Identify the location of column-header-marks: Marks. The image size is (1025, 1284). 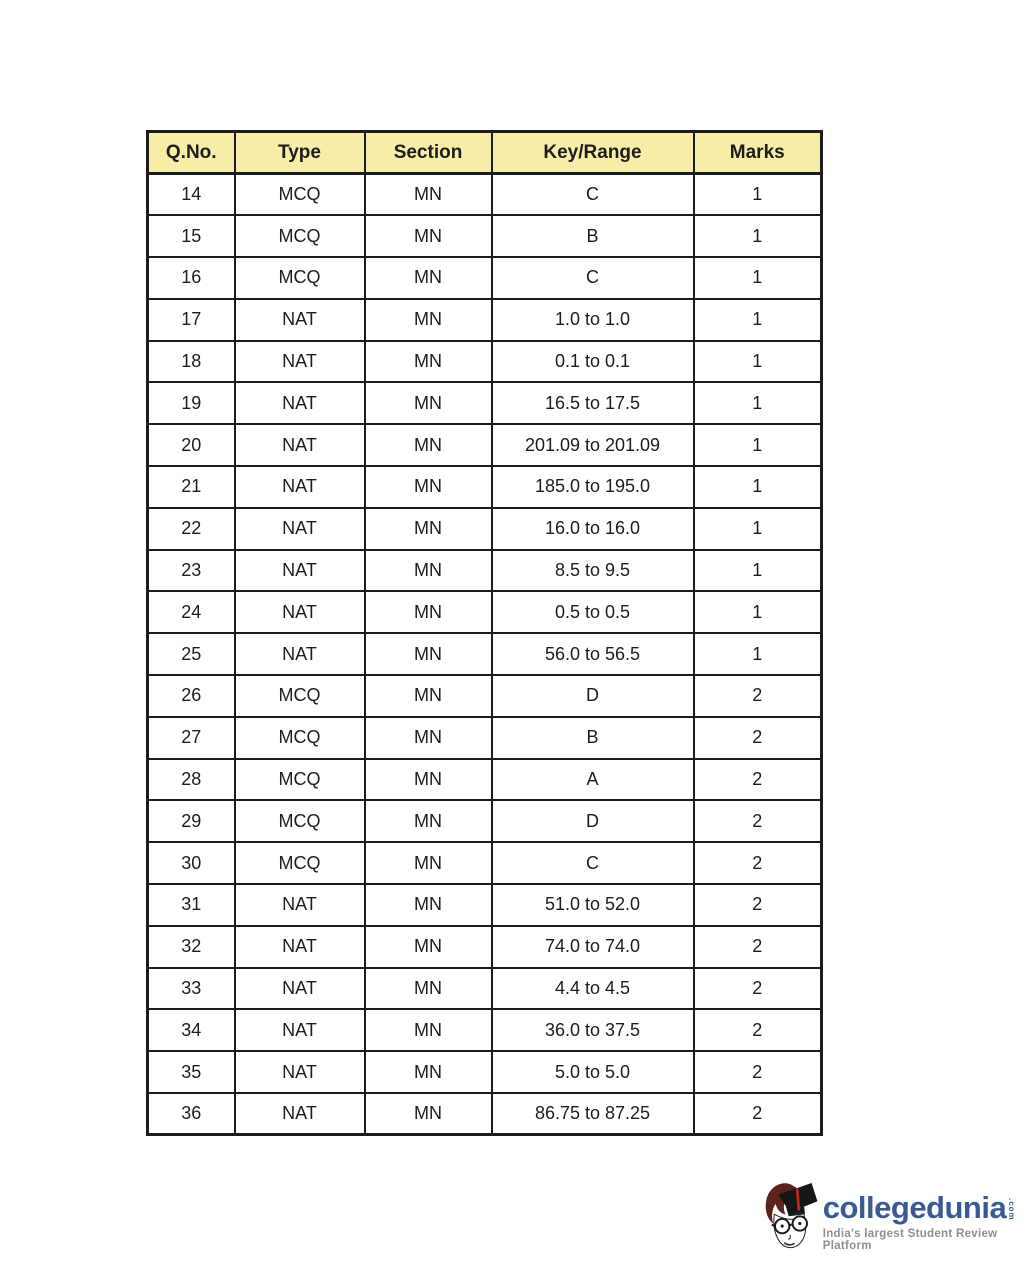
(757, 152).